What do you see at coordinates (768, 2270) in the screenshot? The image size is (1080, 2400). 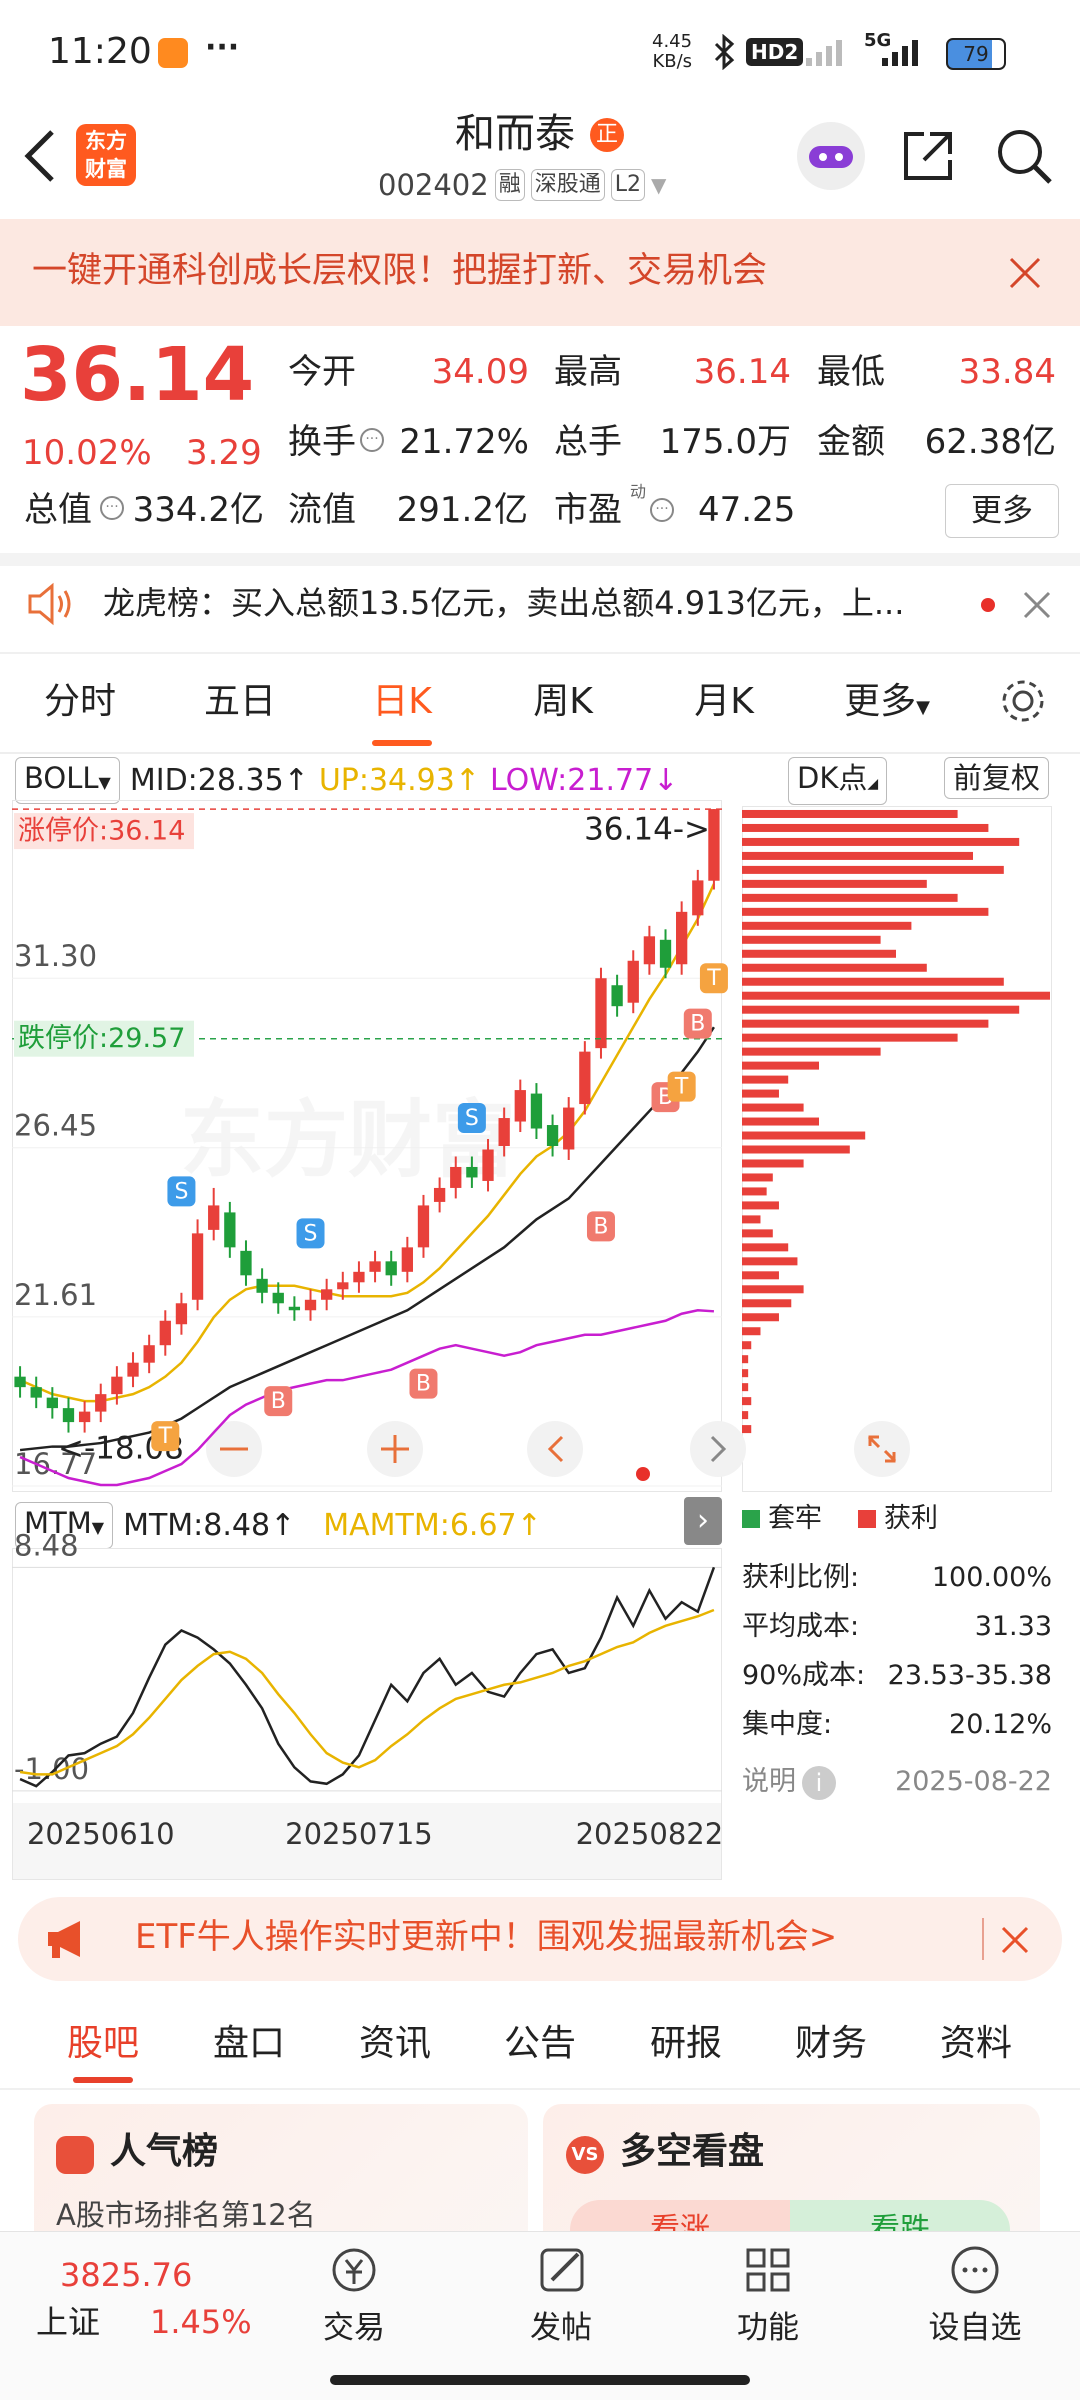 I see `function-icon` at bounding box center [768, 2270].